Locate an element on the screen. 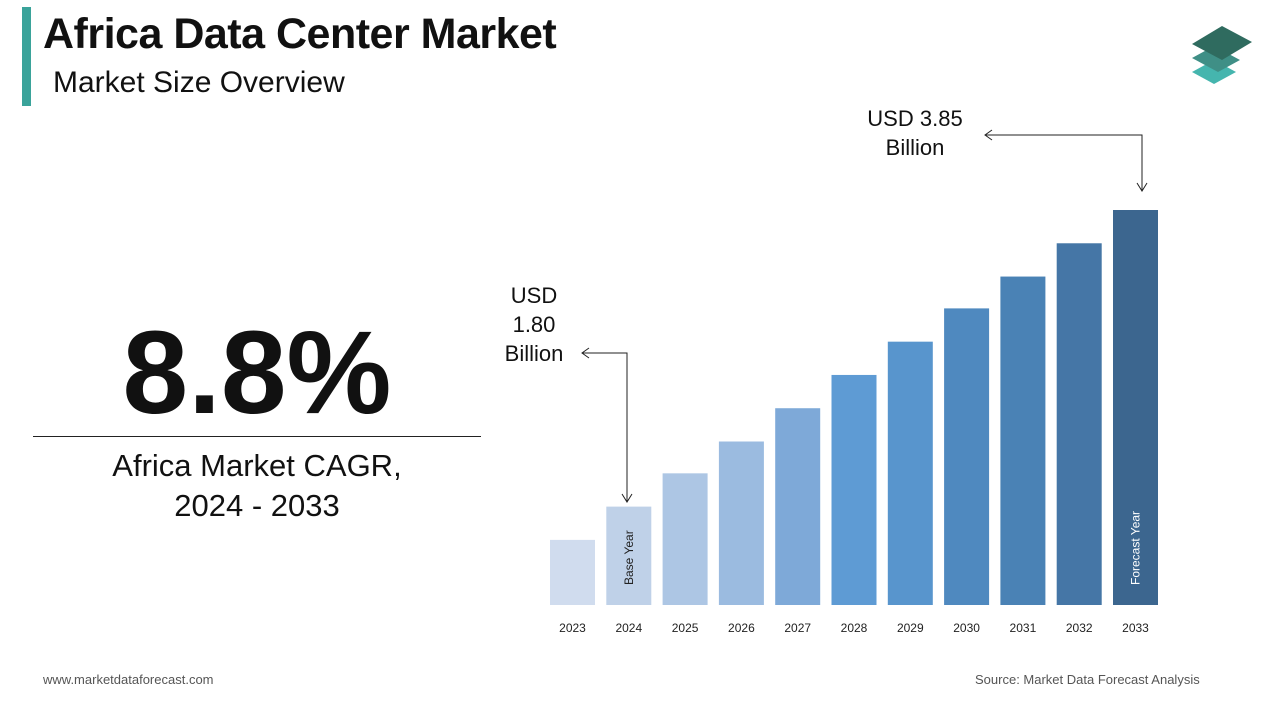 The width and height of the screenshot is (1280, 720). x-tick-label: 2028 is located at coordinates (854, 628).